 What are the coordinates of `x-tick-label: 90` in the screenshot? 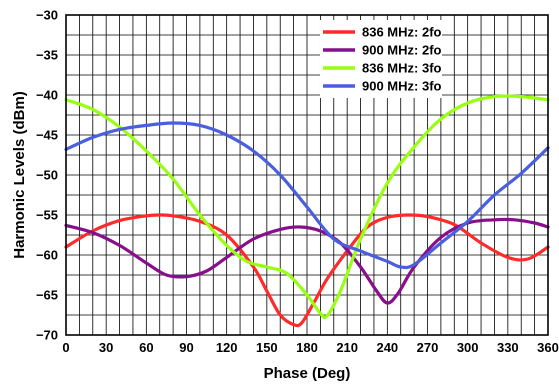 It's located at (186, 347).